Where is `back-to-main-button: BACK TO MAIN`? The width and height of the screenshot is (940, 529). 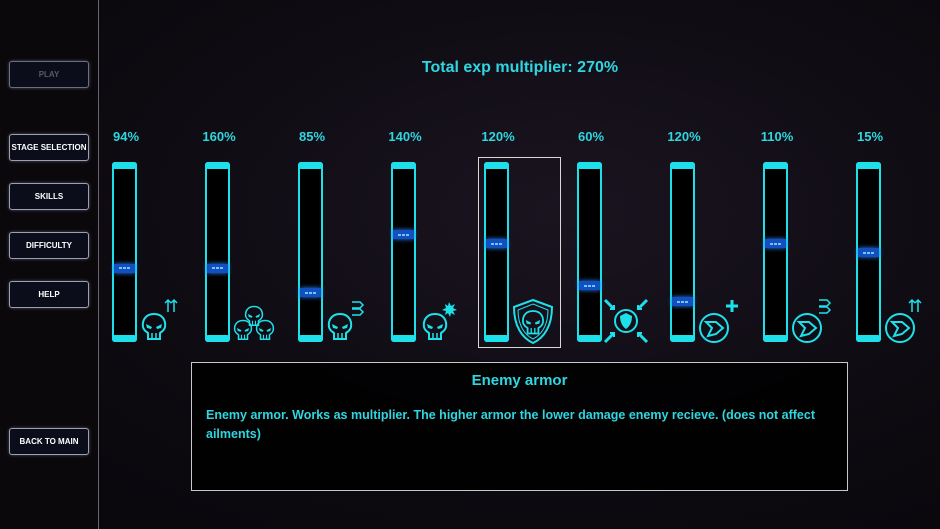
back-to-main-button: BACK TO MAIN is located at coordinates (49, 441).